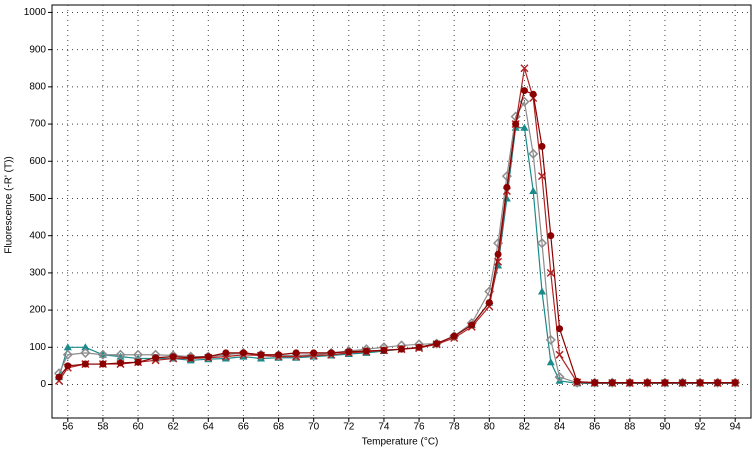  What do you see at coordinates (384, 427) in the screenshot?
I see `x-tick-label: 74` at bounding box center [384, 427].